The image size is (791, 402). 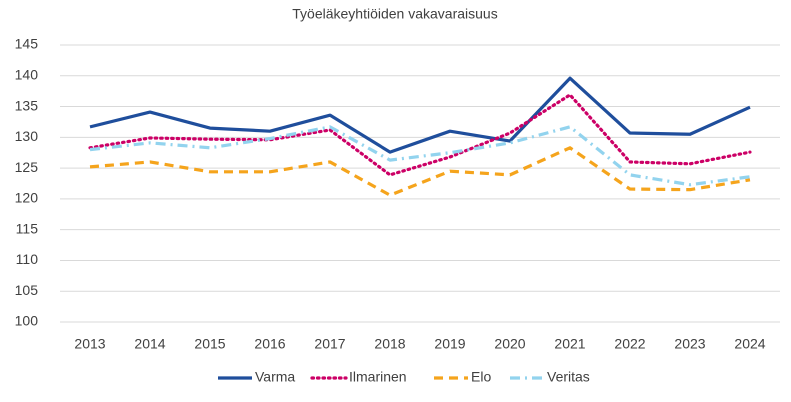 What do you see at coordinates (569, 344) in the screenshot?
I see `x-tick-label: 2021` at bounding box center [569, 344].